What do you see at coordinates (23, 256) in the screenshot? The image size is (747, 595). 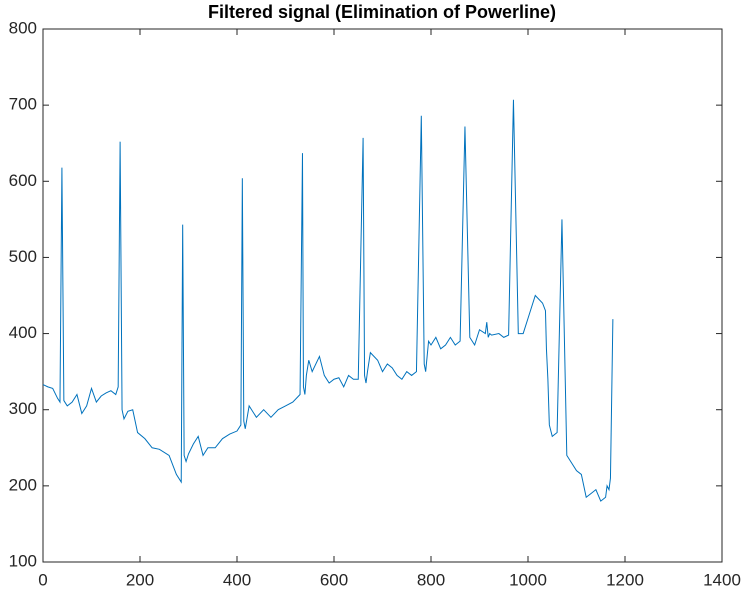 I see `y-tick-label: 500` at bounding box center [23, 256].